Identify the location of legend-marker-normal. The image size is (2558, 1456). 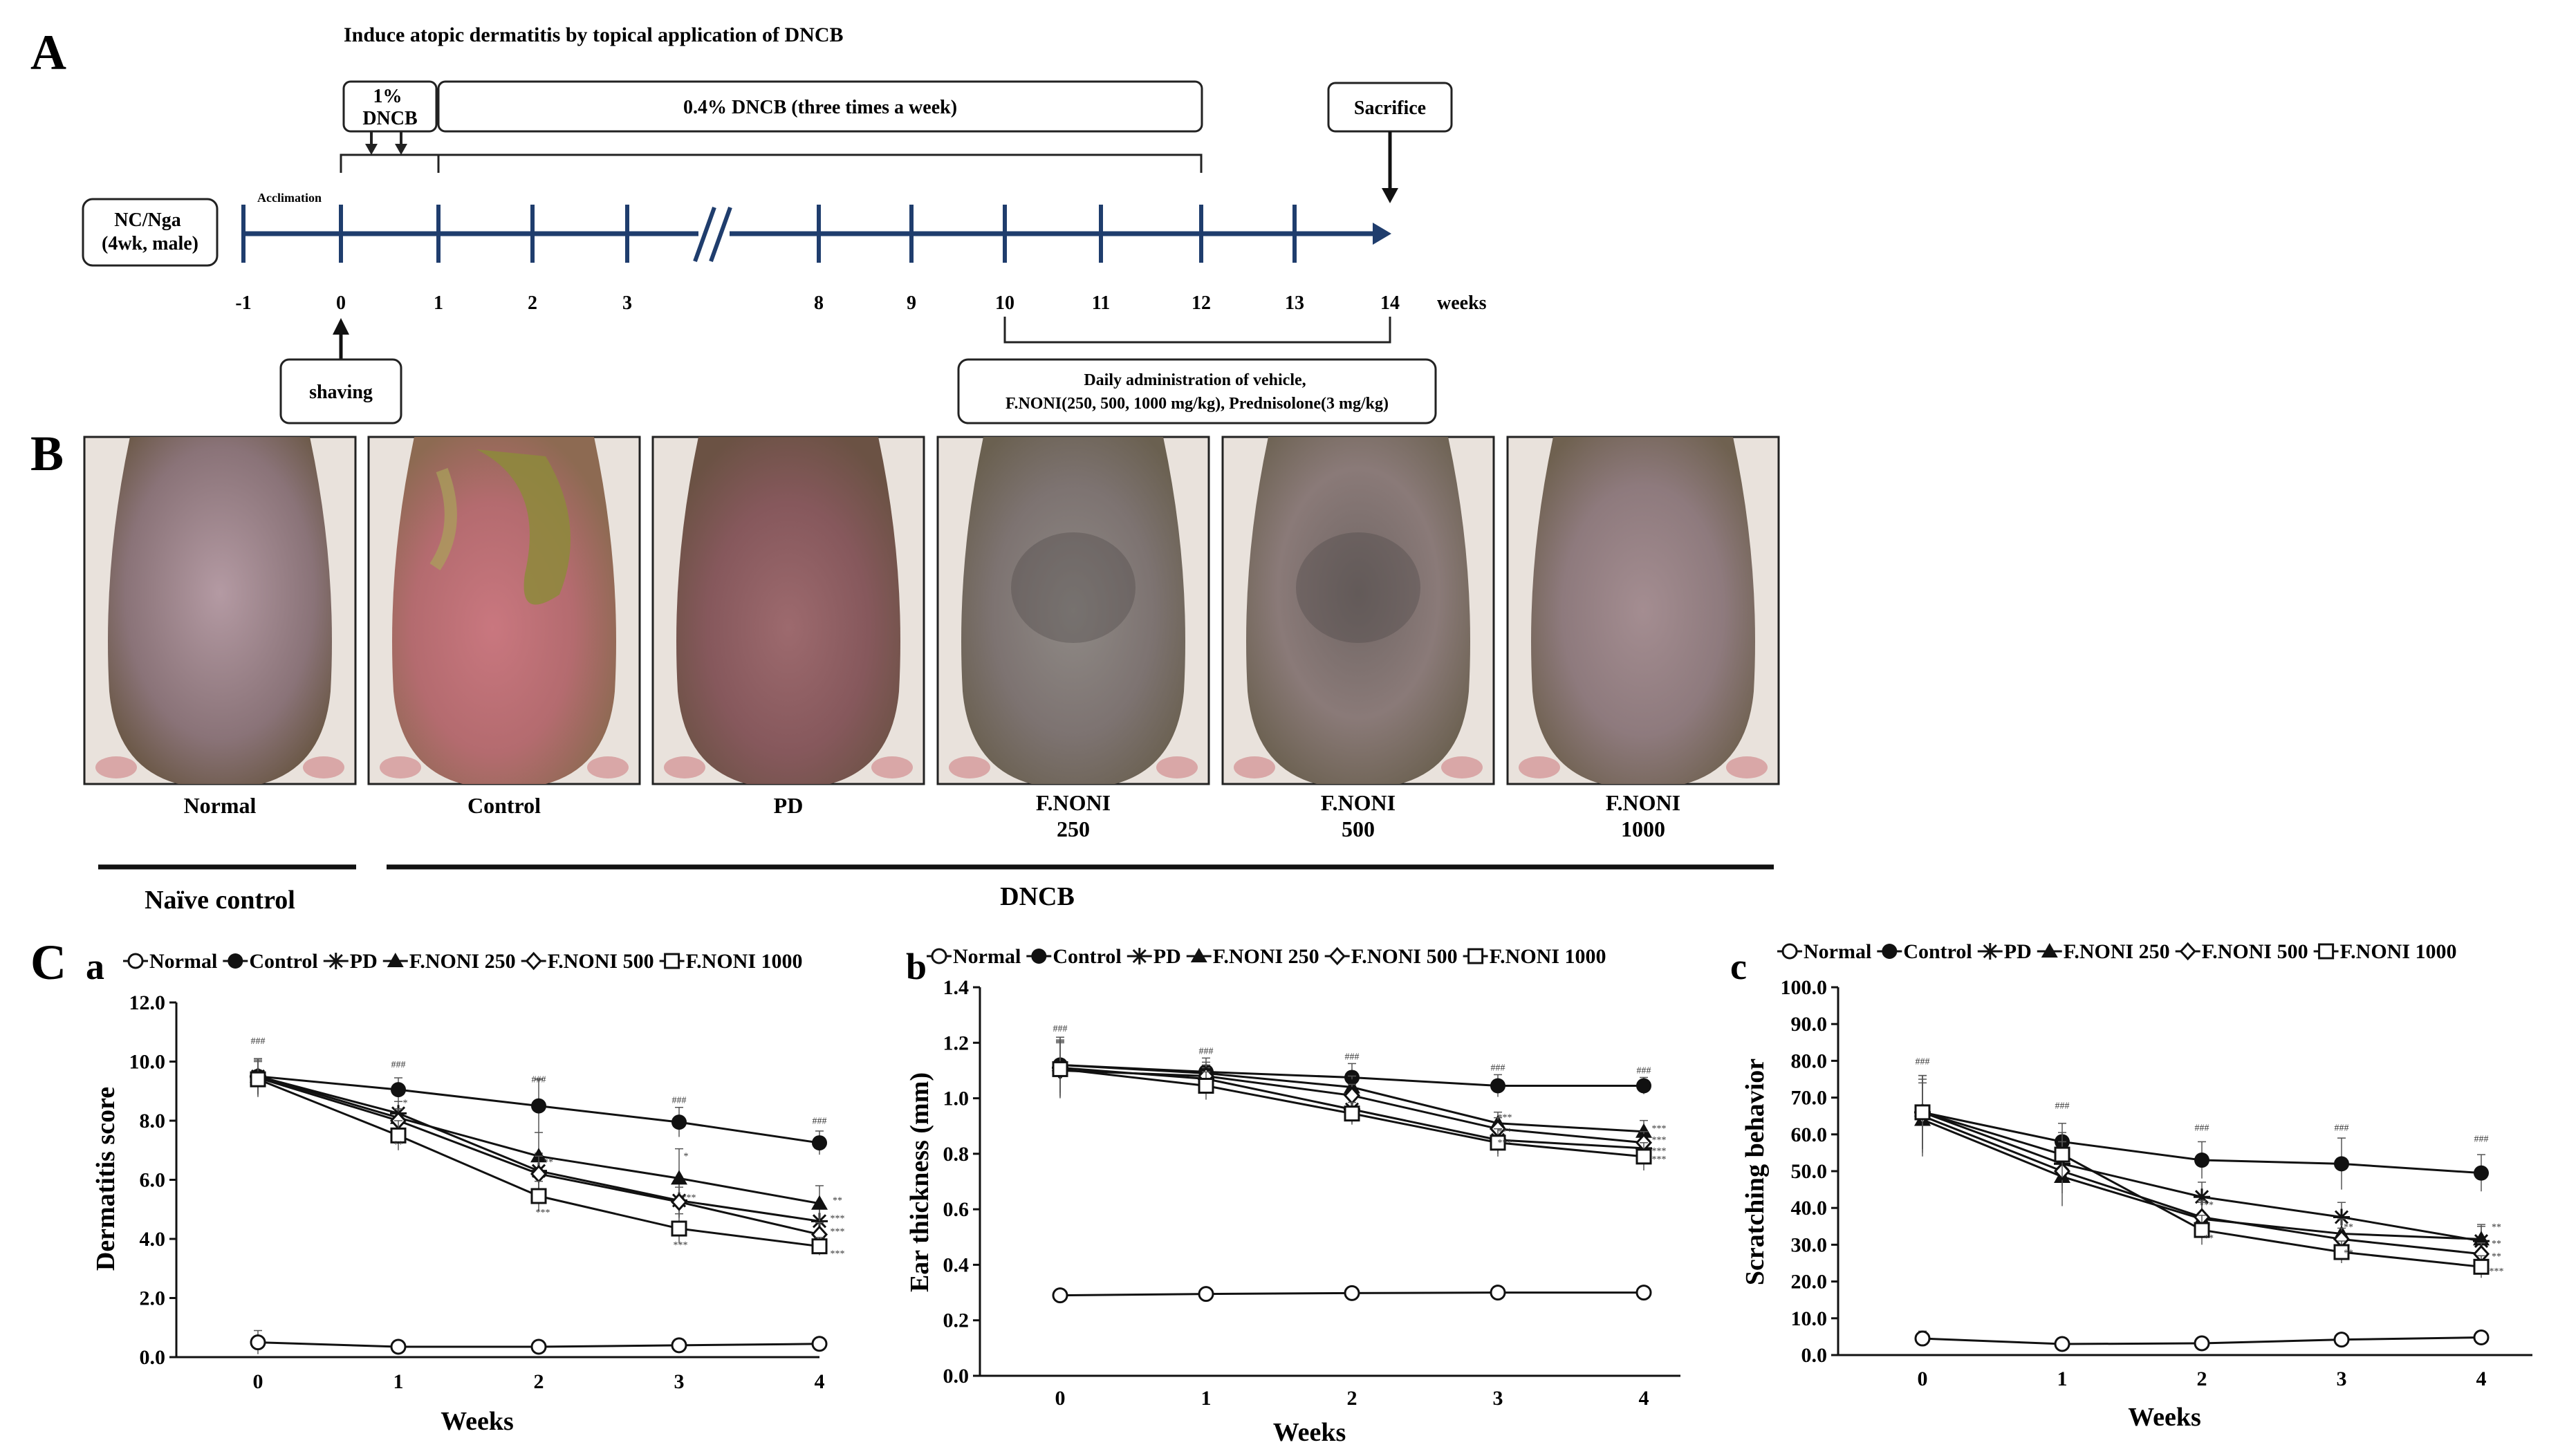
(135, 961).